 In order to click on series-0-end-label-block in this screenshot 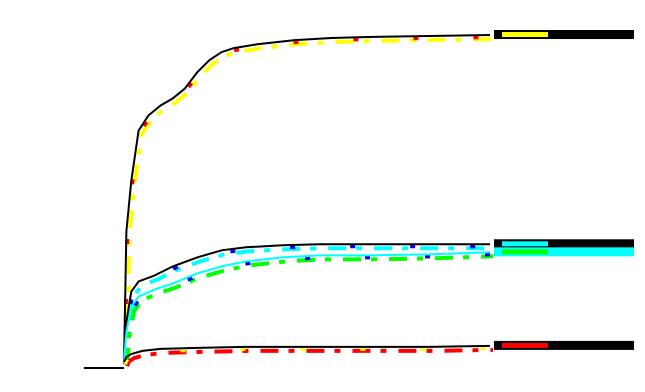, I will do `click(564, 35)`.